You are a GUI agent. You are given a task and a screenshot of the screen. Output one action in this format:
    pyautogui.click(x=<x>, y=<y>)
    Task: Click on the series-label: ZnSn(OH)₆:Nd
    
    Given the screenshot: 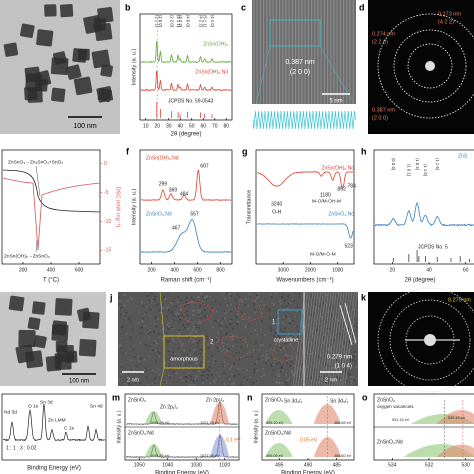 What is the action you would take?
    pyautogui.click(x=162, y=158)
    